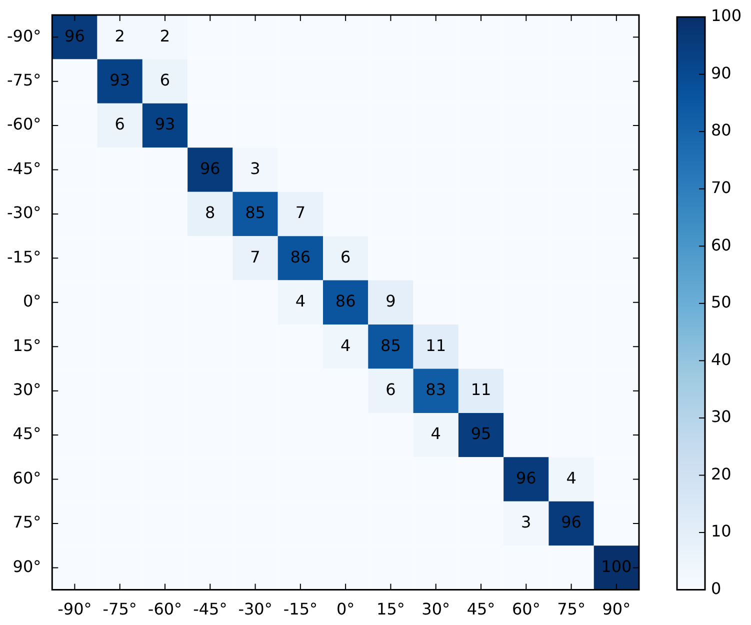 The image size is (751, 625). I want to click on x-tick-label: 15°, so click(390, 609).